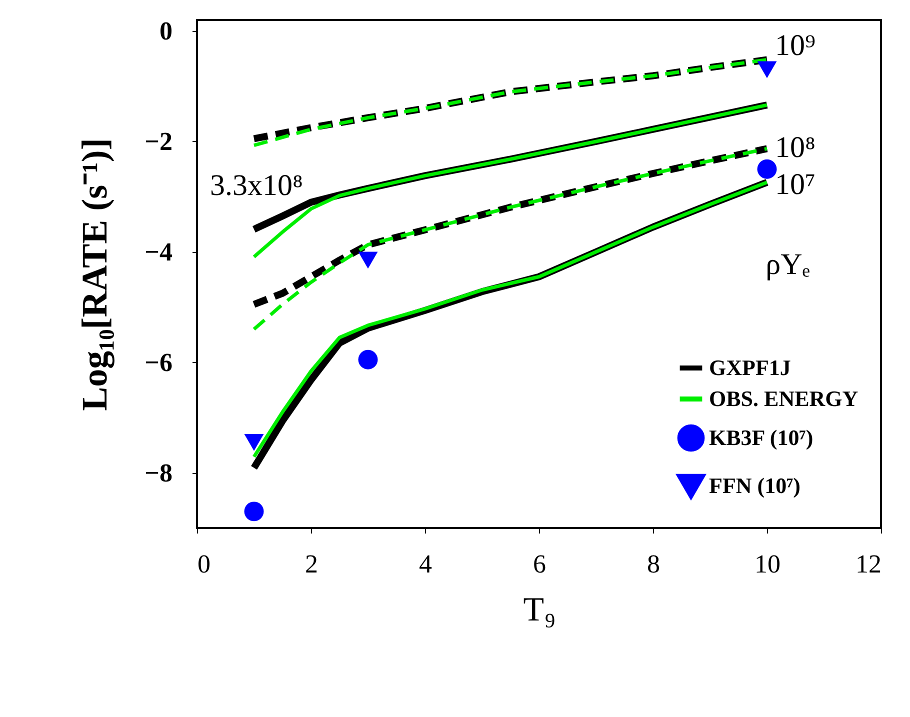 The height and width of the screenshot is (717, 910). Describe the element at coordinates (795, 147) in the screenshot. I see `annotation: 10⁸` at that location.